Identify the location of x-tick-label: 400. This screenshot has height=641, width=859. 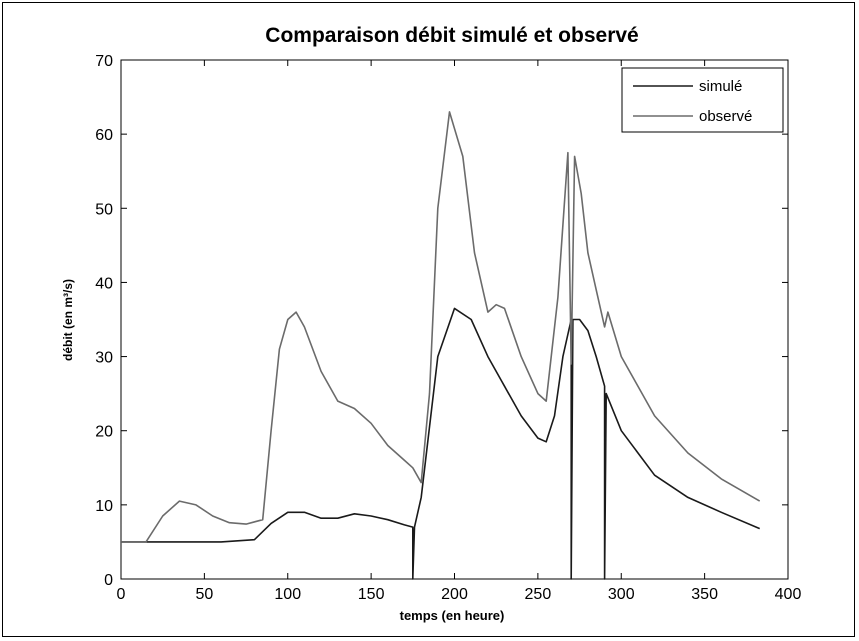
(788, 594).